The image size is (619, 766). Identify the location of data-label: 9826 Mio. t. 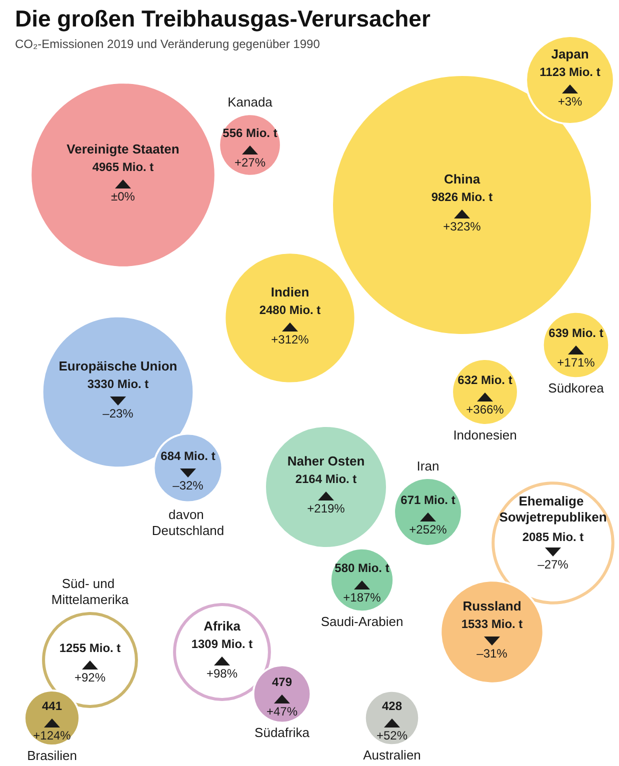
(462, 197).